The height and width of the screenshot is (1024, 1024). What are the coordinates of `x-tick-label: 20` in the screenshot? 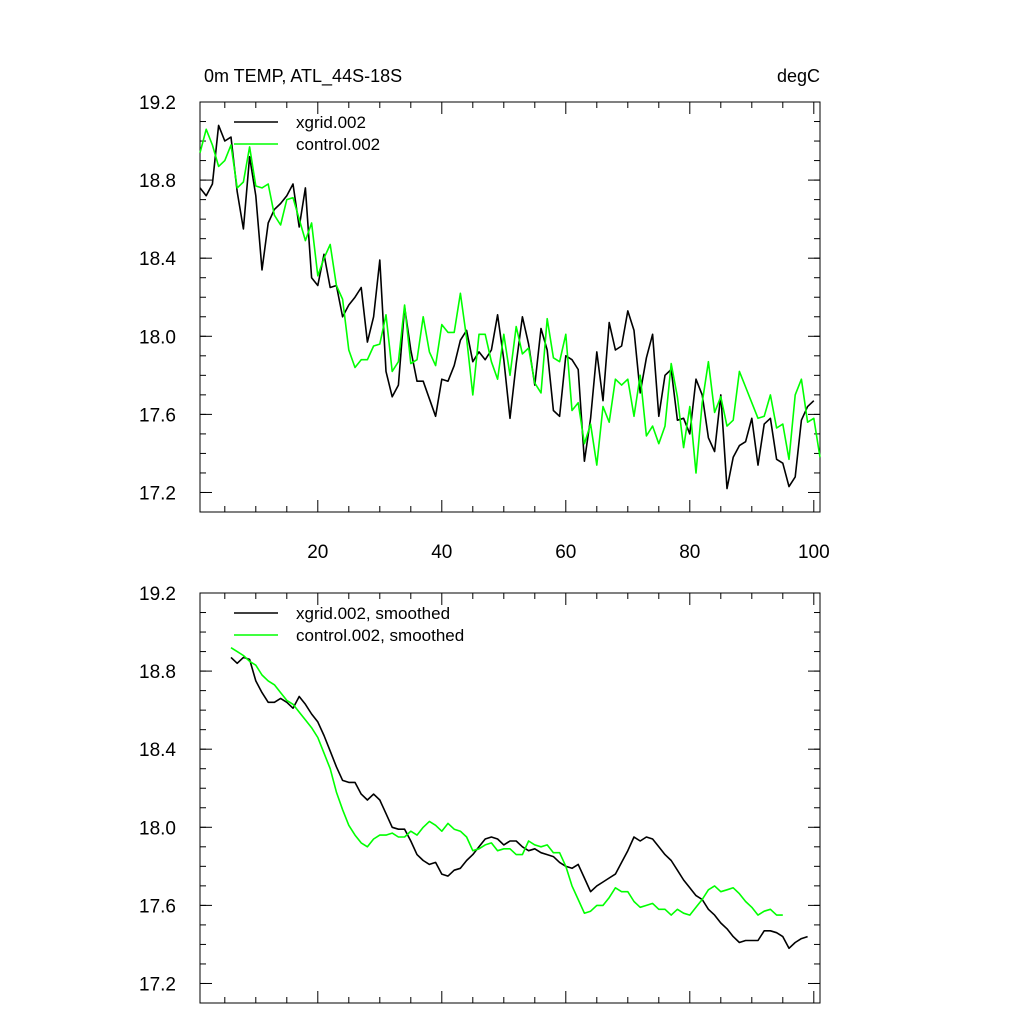 It's located at (317, 552).